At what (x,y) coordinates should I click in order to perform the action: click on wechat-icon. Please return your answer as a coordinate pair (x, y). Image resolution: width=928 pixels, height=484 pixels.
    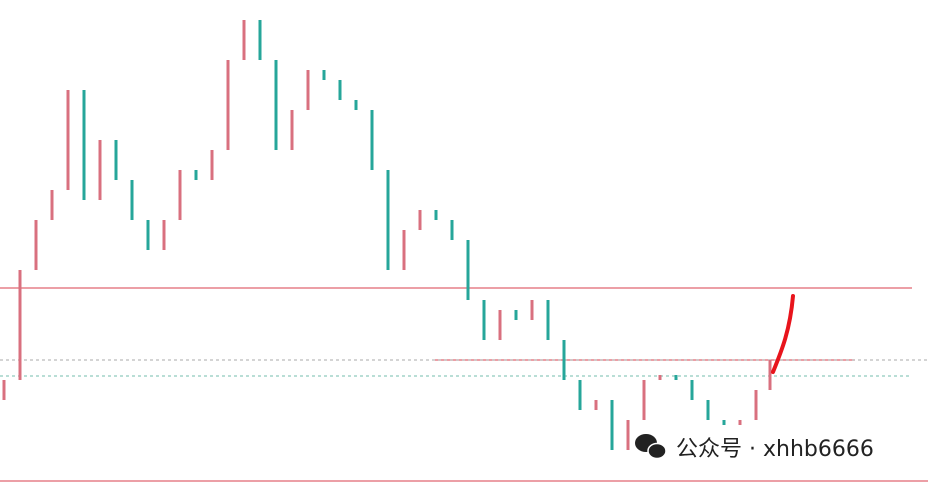
    Looking at the image, I should click on (651, 447).